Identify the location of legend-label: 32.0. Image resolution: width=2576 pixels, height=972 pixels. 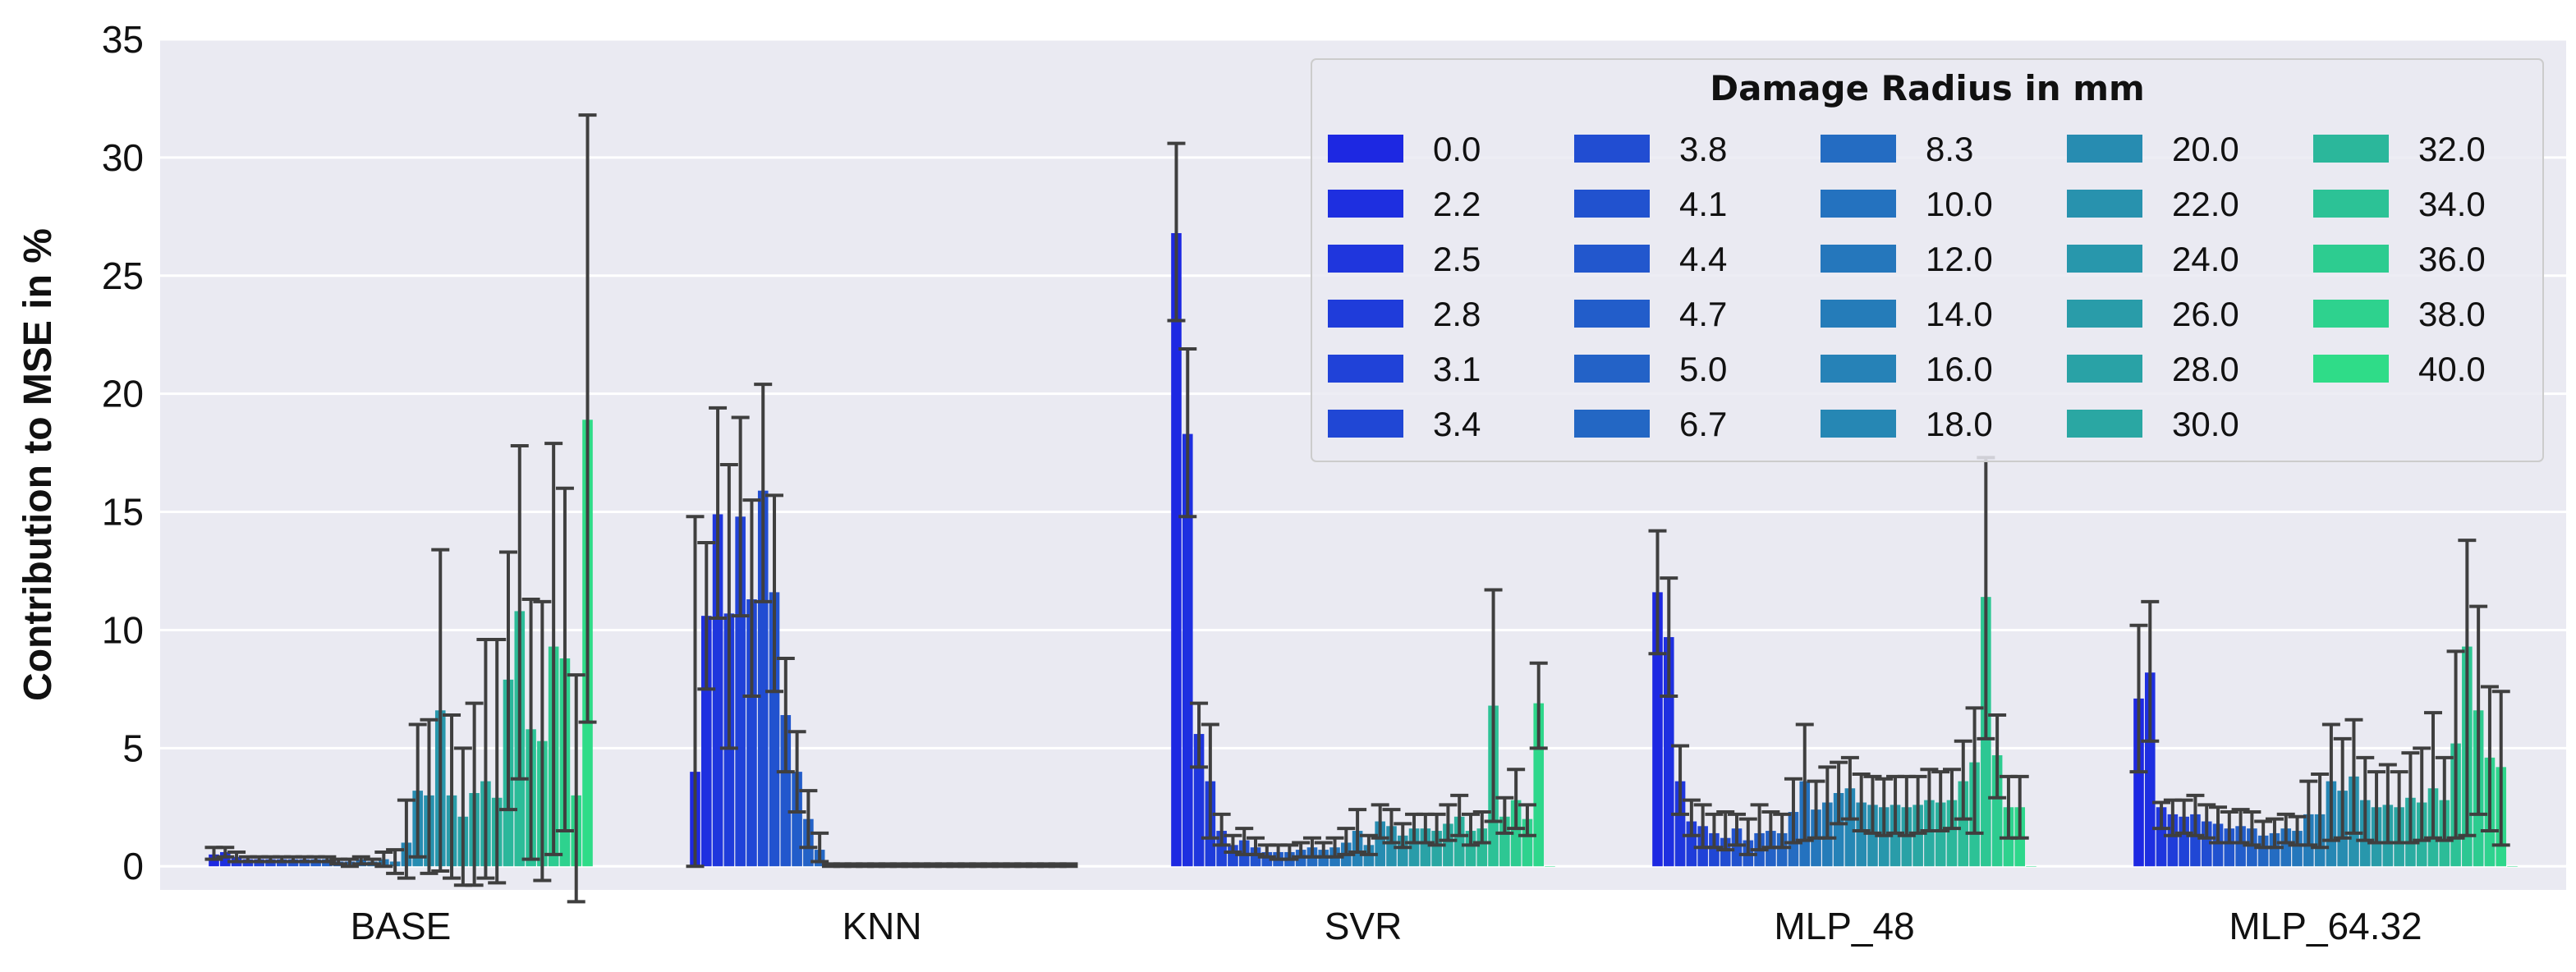
(2452, 149).